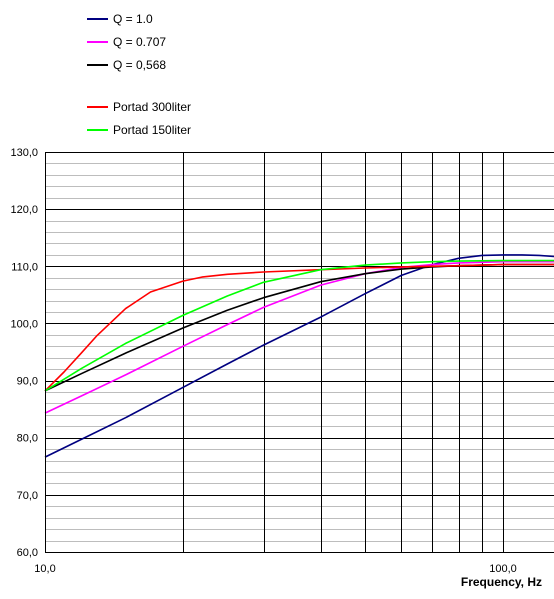 The image size is (554, 599). Describe the element at coordinates (139, 42) in the screenshot. I see `legend-label-2: Q = 0.707` at that location.